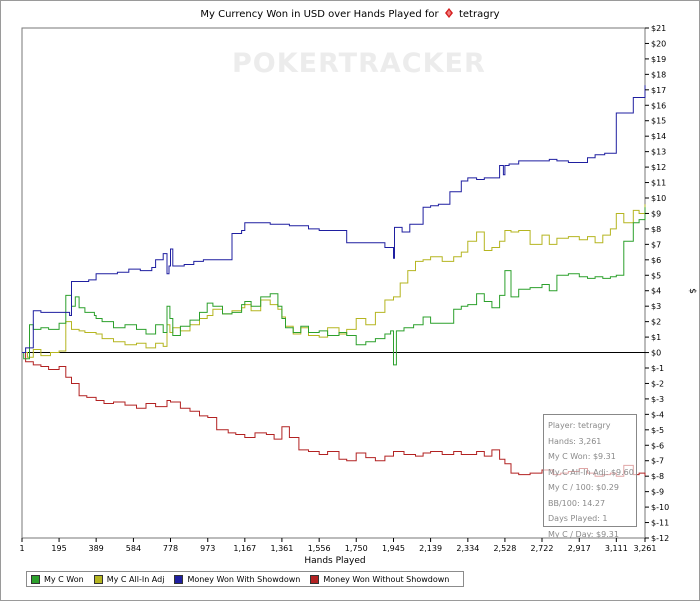  I want to click on legend-label: My C Won, so click(64, 579).